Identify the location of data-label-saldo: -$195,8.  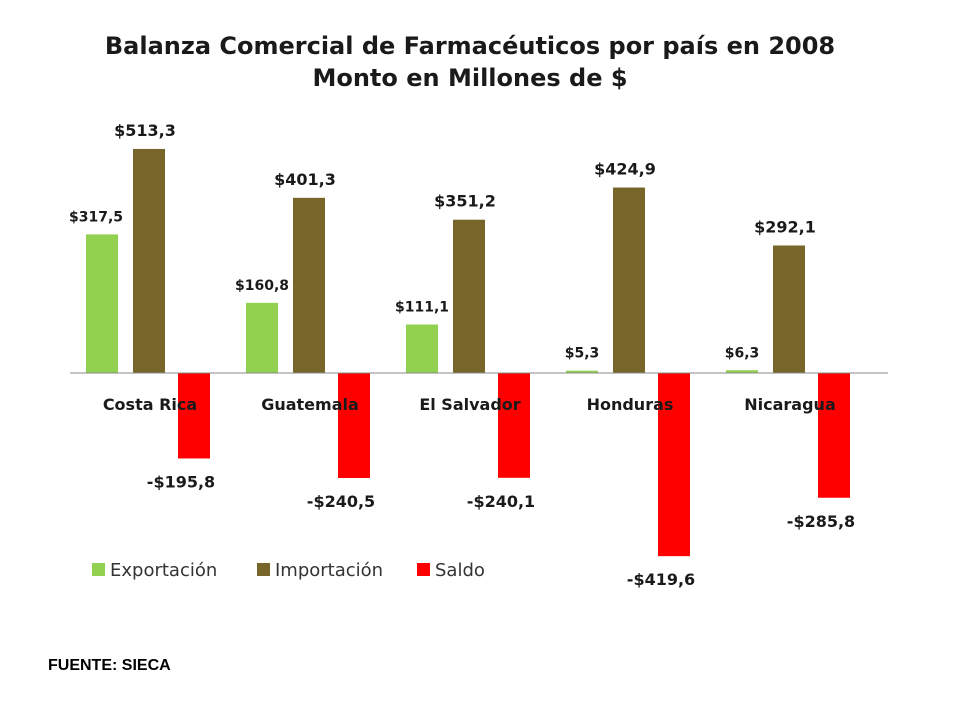
(181, 481).